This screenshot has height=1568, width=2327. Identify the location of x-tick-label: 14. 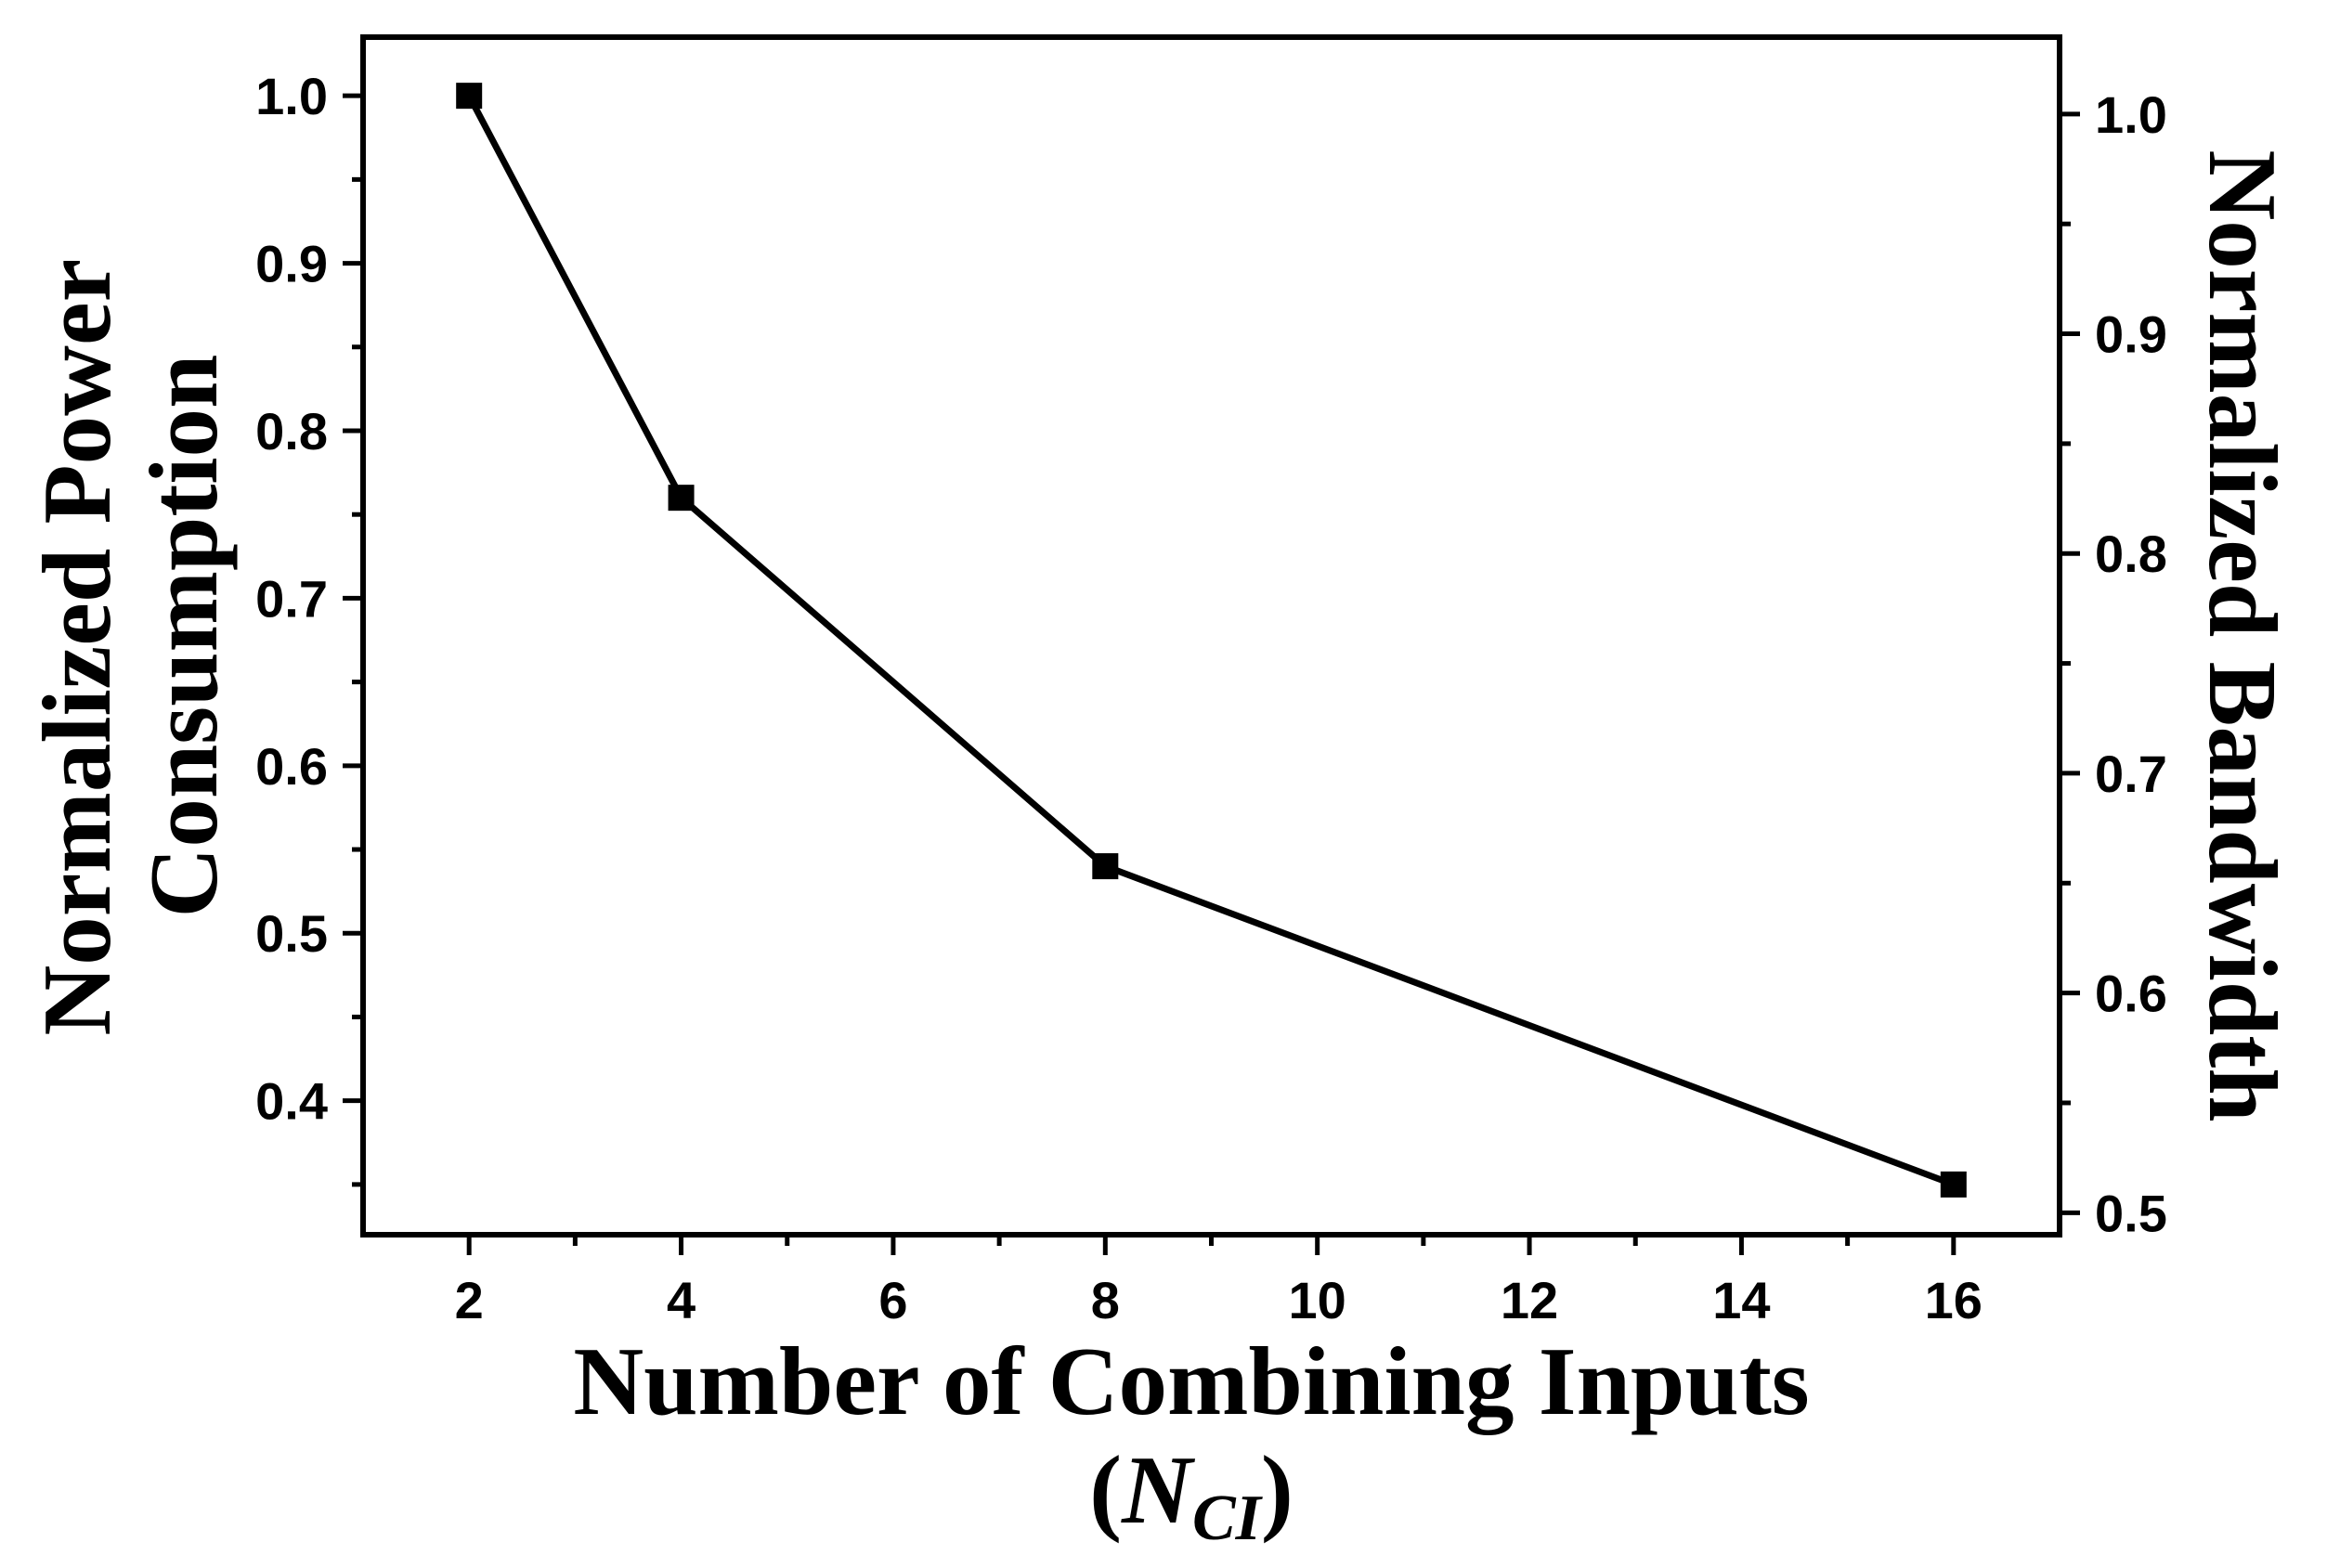
(1741, 1300).